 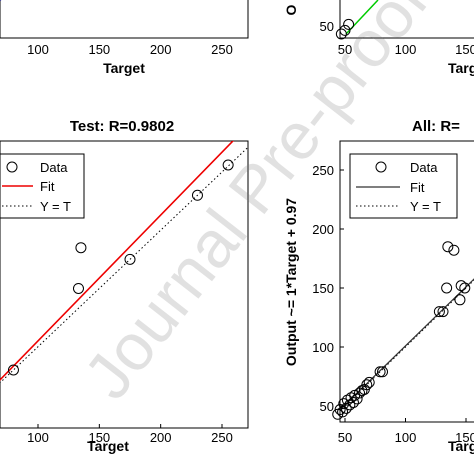 I want to click on legend-box, so click(x=403, y=186).